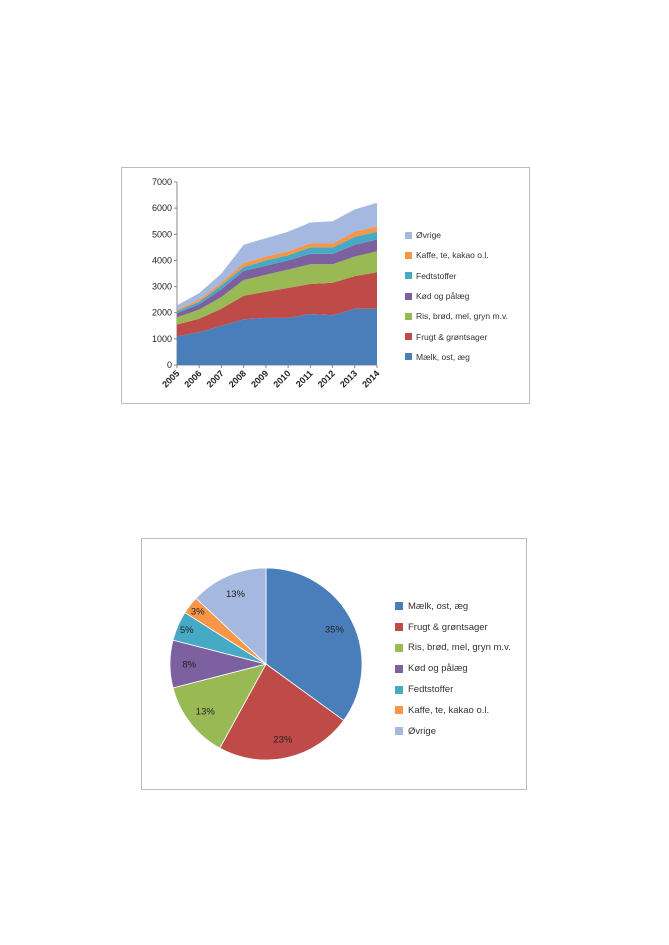 The width and height of the screenshot is (669, 945). What do you see at coordinates (189, 665) in the screenshot?
I see `pie-slice-label: 8%` at bounding box center [189, 665].